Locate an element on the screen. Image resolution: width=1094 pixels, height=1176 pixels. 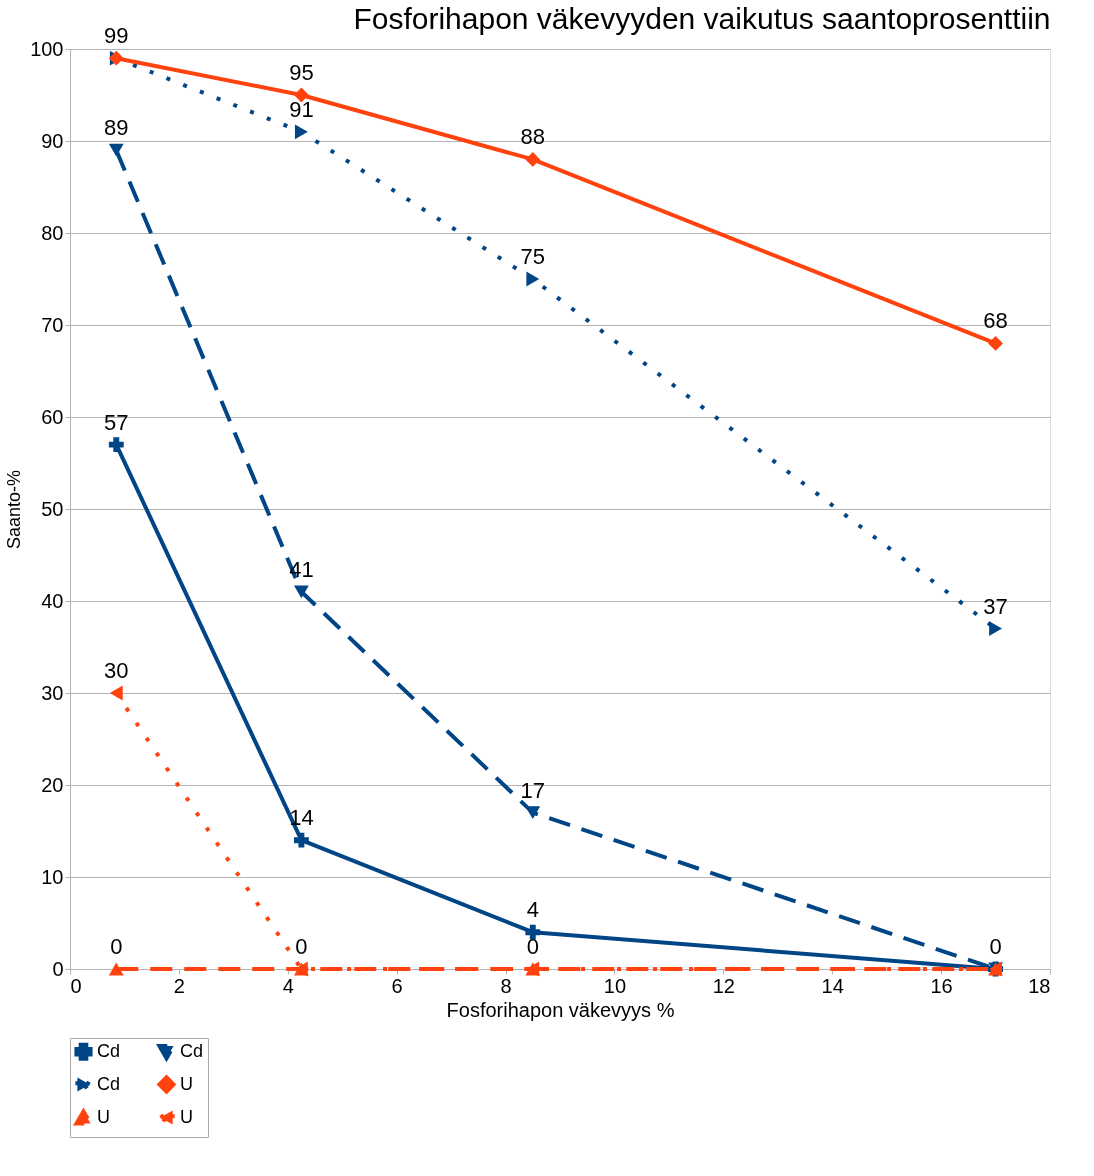
data-label: 17 is located at coordinates (533, 790).